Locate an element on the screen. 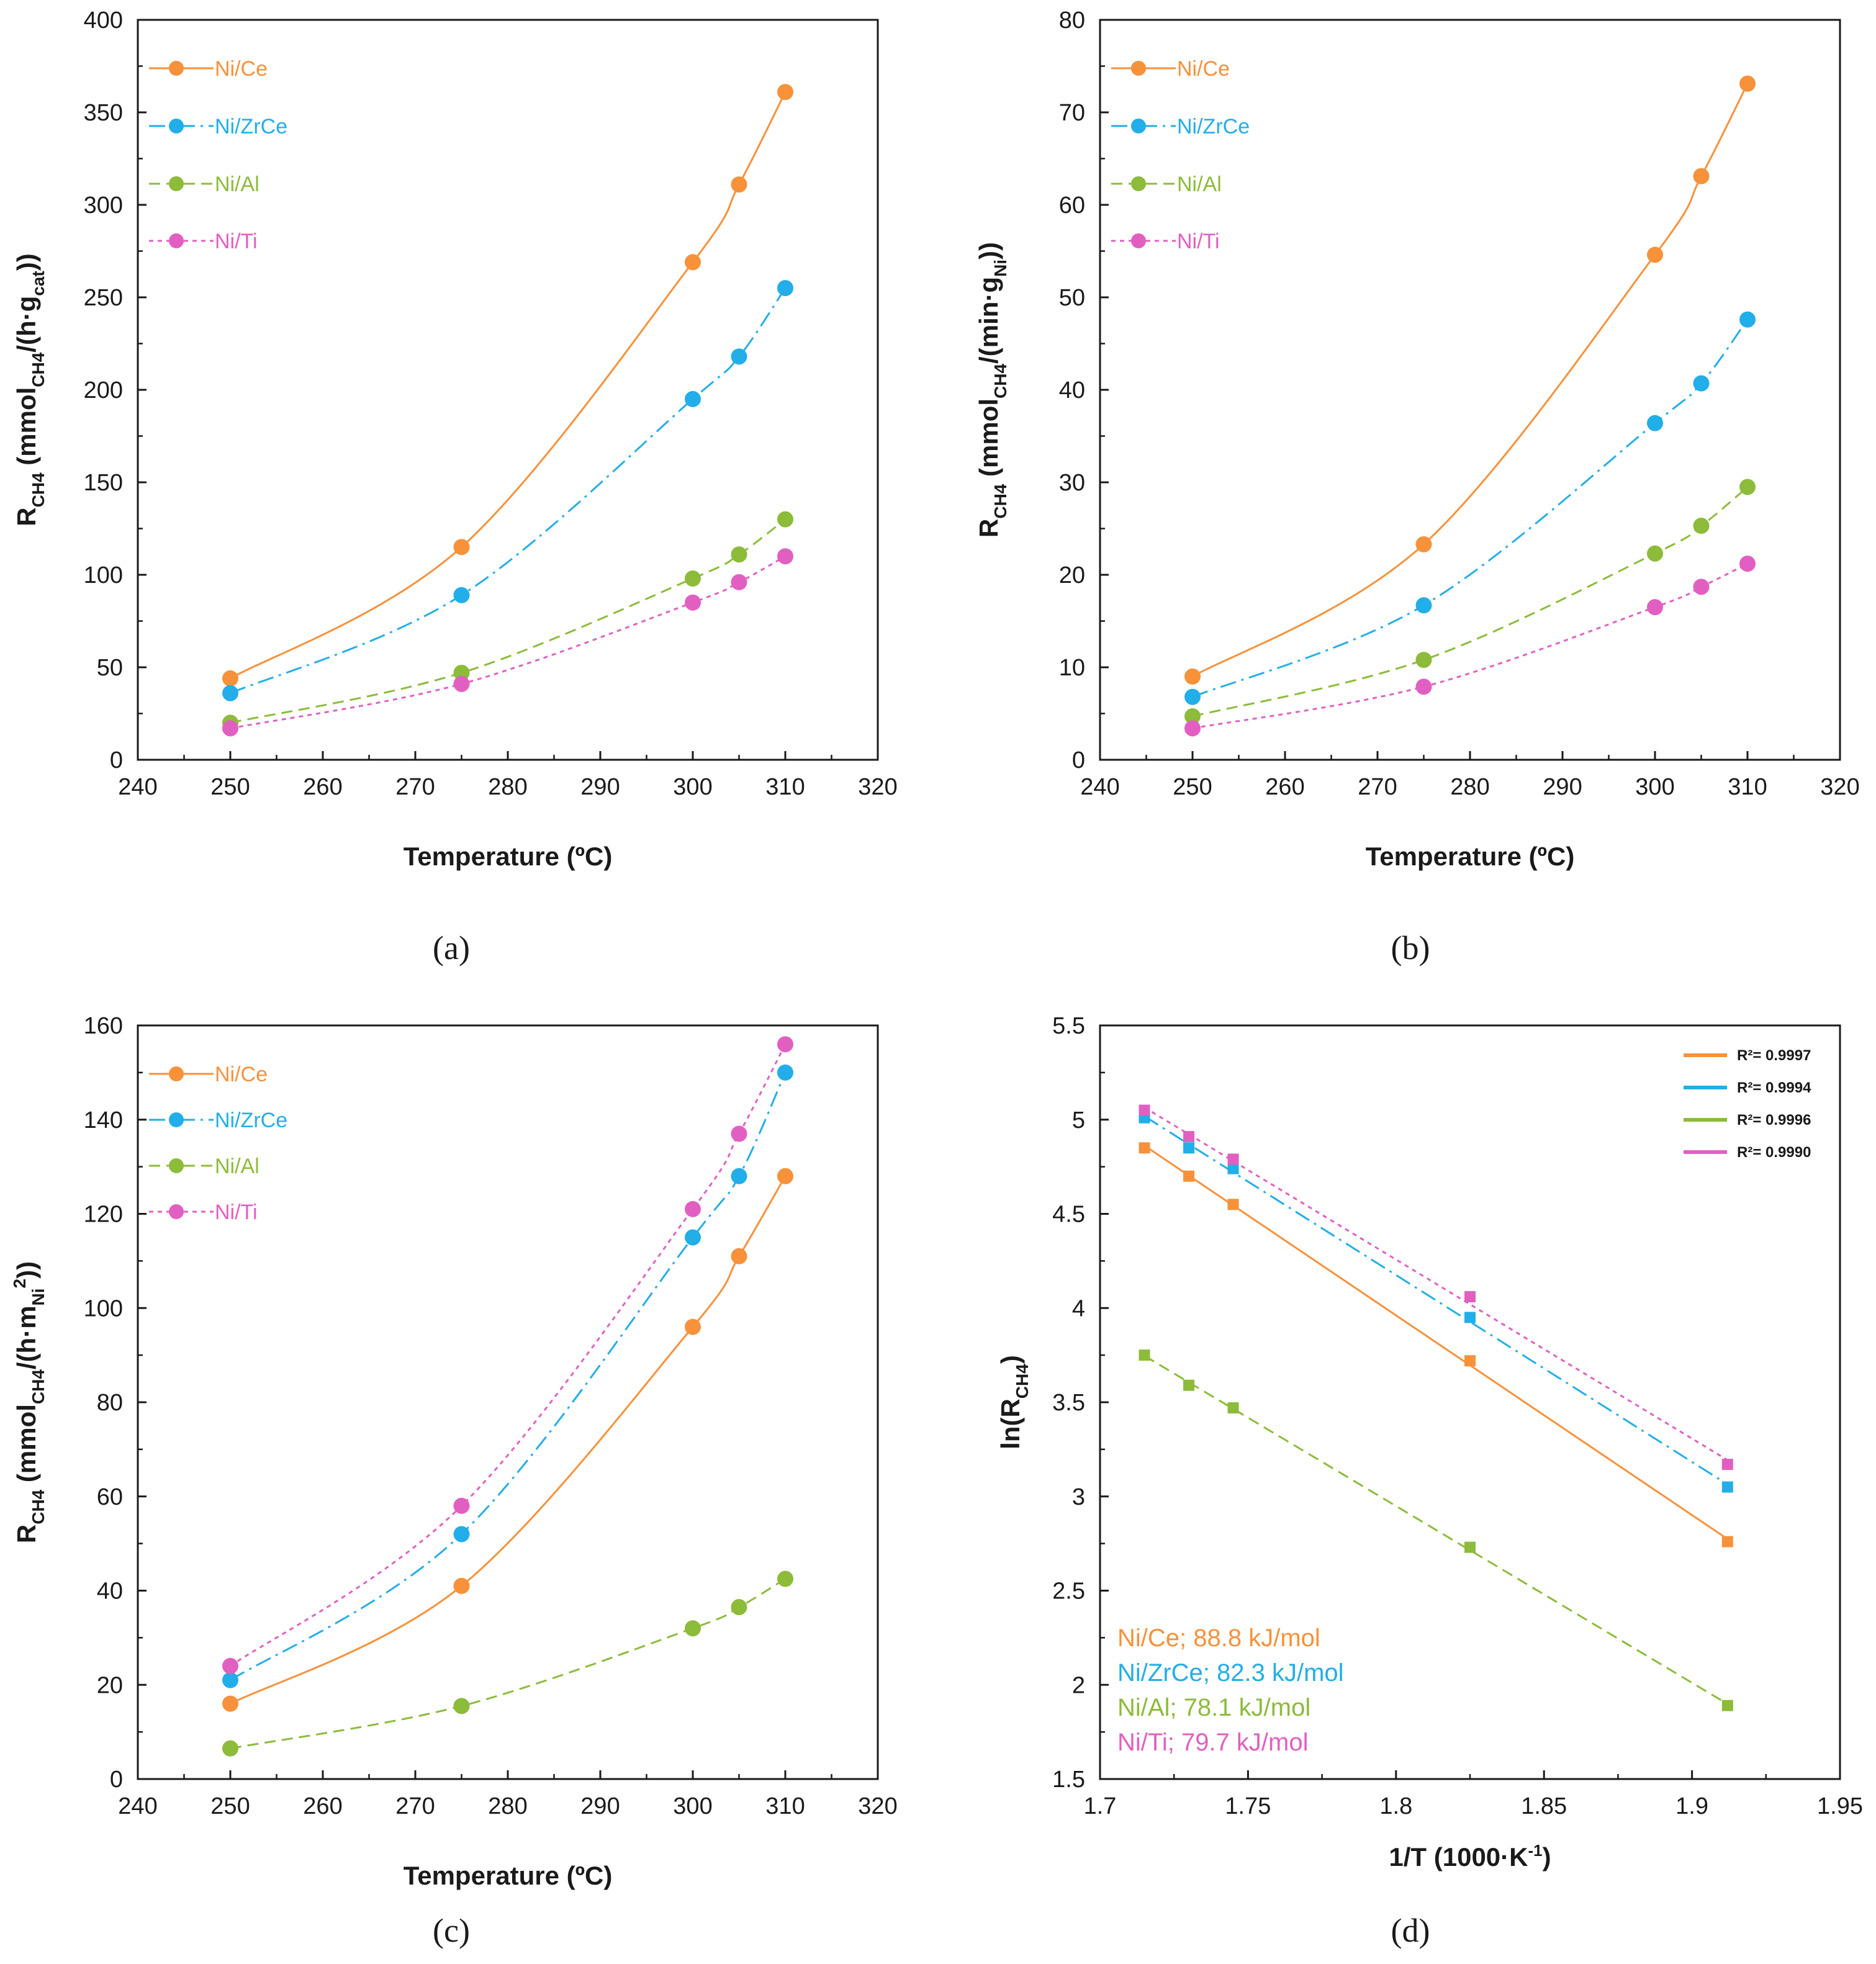  y-tick-label: 60 is located at coordinates (110, 1497).